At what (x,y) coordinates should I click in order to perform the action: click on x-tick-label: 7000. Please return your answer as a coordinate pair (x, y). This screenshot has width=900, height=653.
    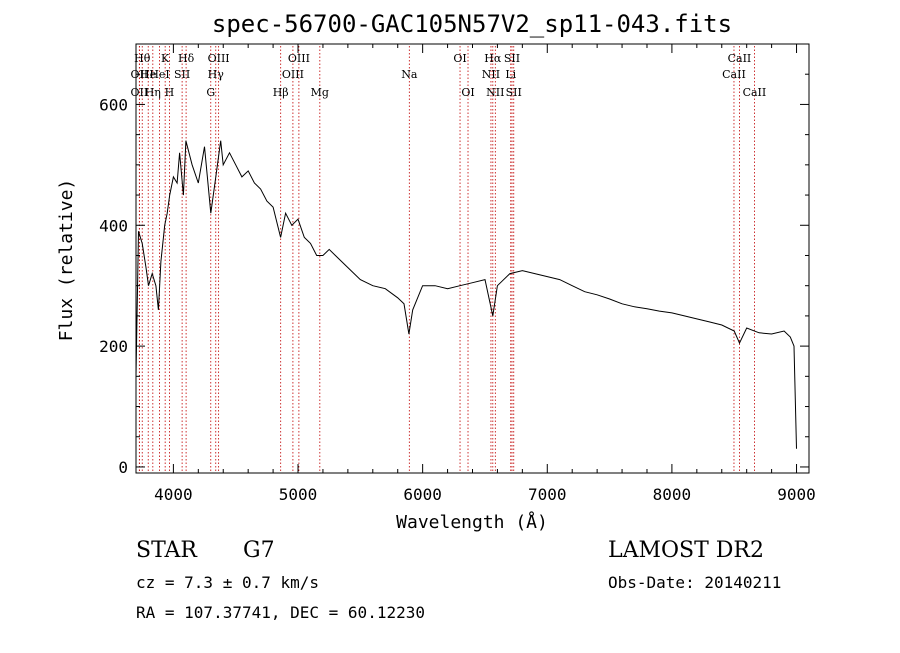
    Looking at the image, I should click on (547, 494).